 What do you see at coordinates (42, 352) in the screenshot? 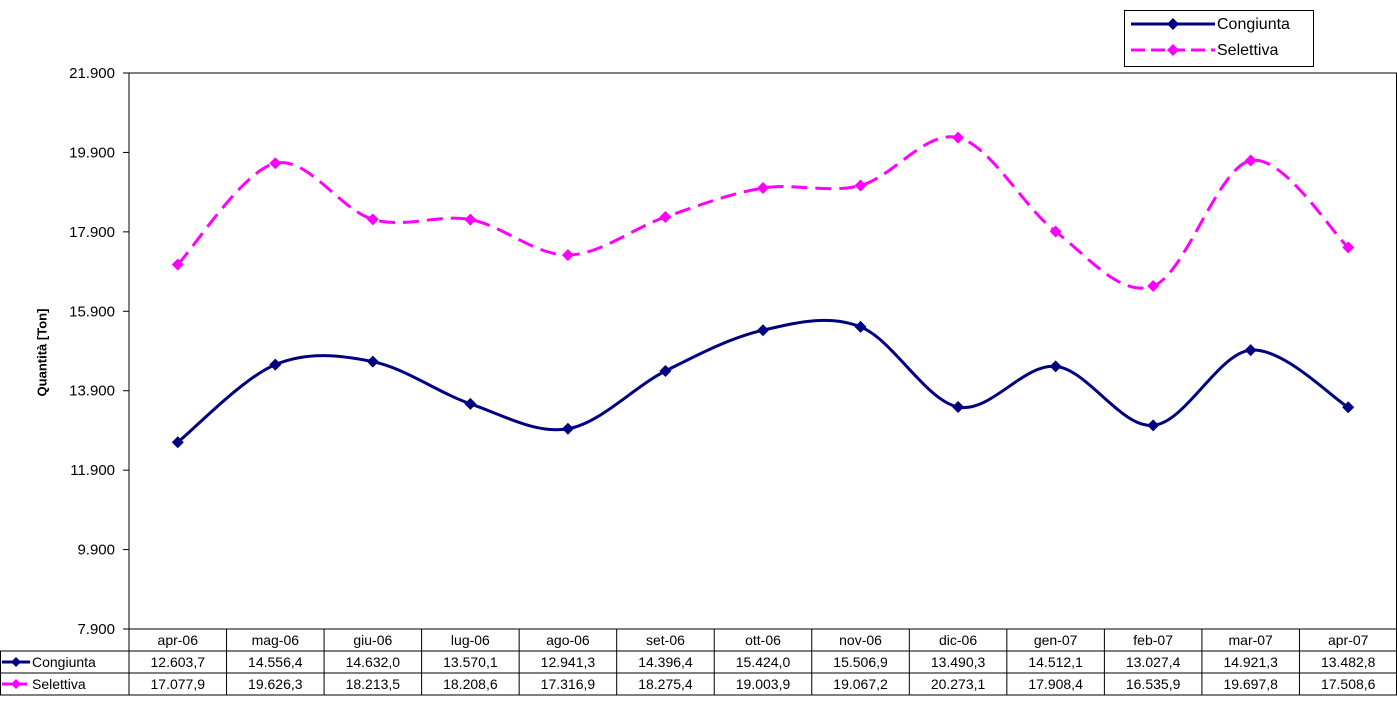
I see `y-axis-label: Quantità [Ton]` at bounding box center [42, 352].